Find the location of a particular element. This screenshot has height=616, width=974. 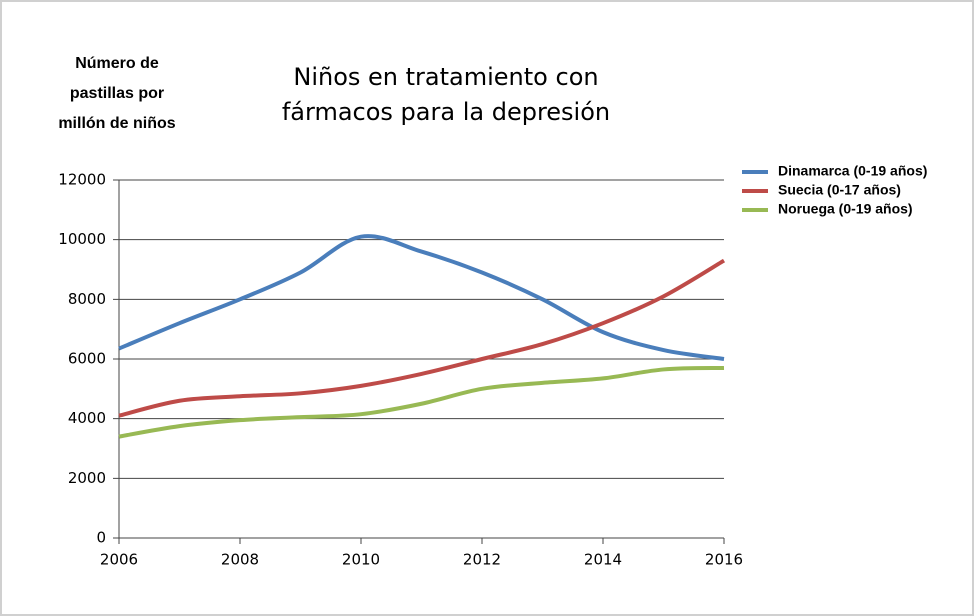

y-axis-label: millón de niños is located at coordinates (116, 123).